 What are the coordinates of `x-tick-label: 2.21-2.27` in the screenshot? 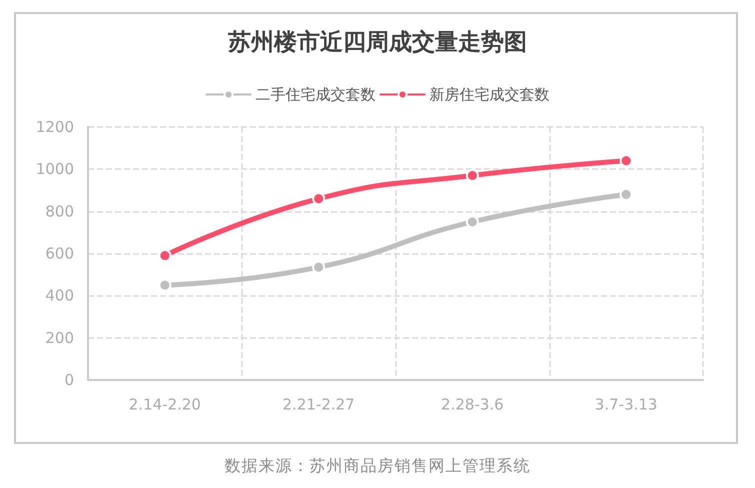 It's located at (318, 405).